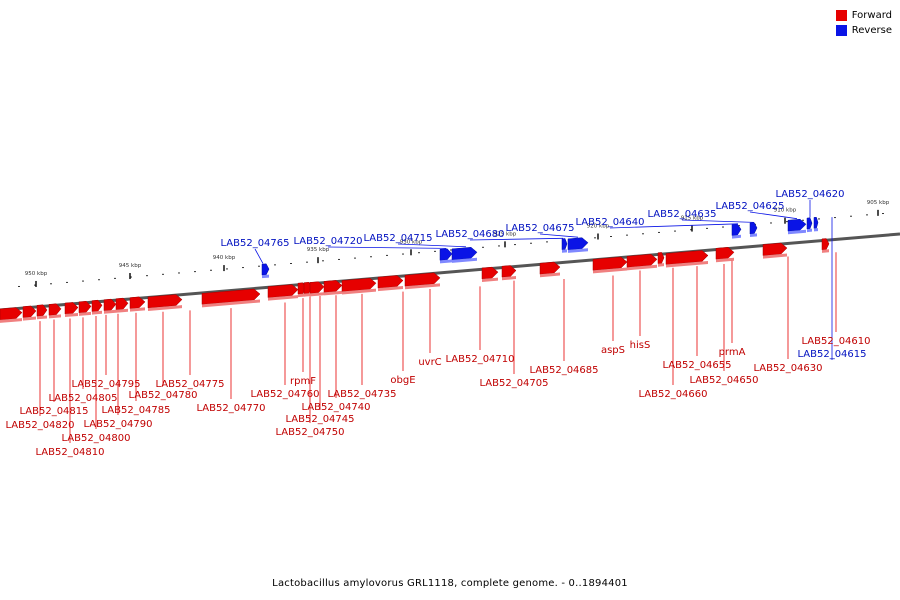 This screenshot has width=900, height=600. What do you see at coordinates (411, 242) in the screenshot?
I see `scale-label: 930 kbp` at bounding box center [411, 242].